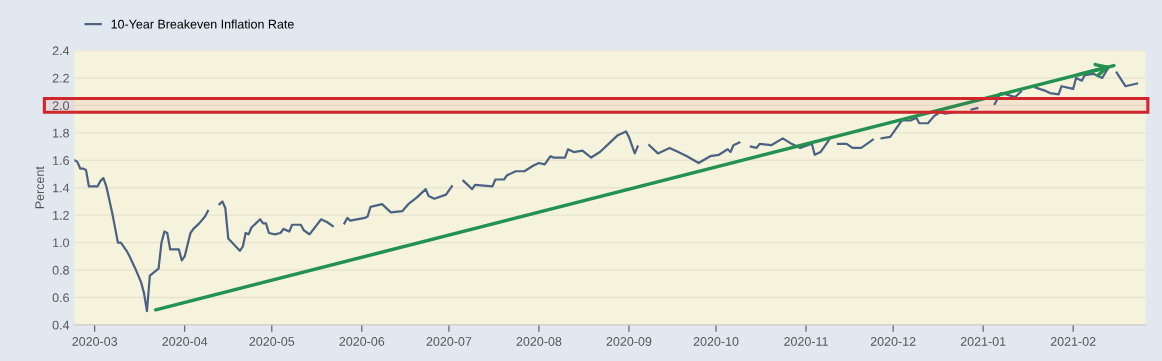 Image resolution: width=1162 pixels, height=361 pixels. Describe the element at coordinates (40, 187) in the screenshot. I see `y-axis-title: Percent` at that location.